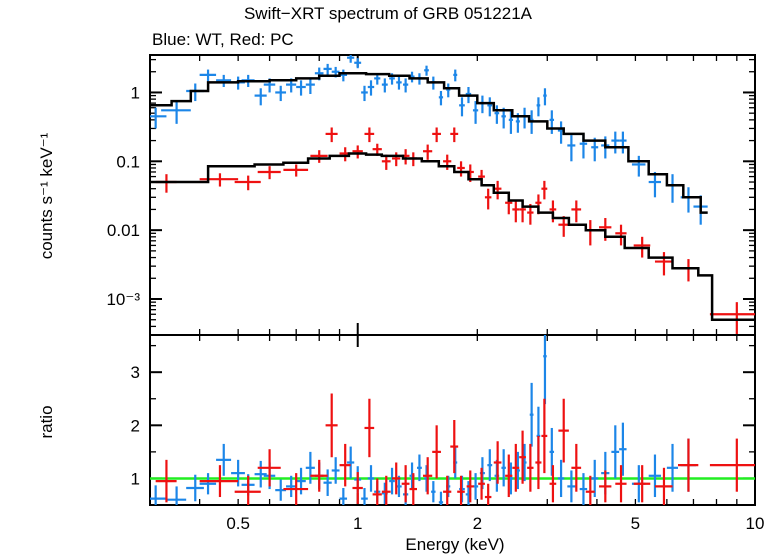 The image size is (776, 556). What do you see at coordinates (123, 230) in the screenshot?
I see `y-tick-label: 0.01` at bounding box center [123, 230].